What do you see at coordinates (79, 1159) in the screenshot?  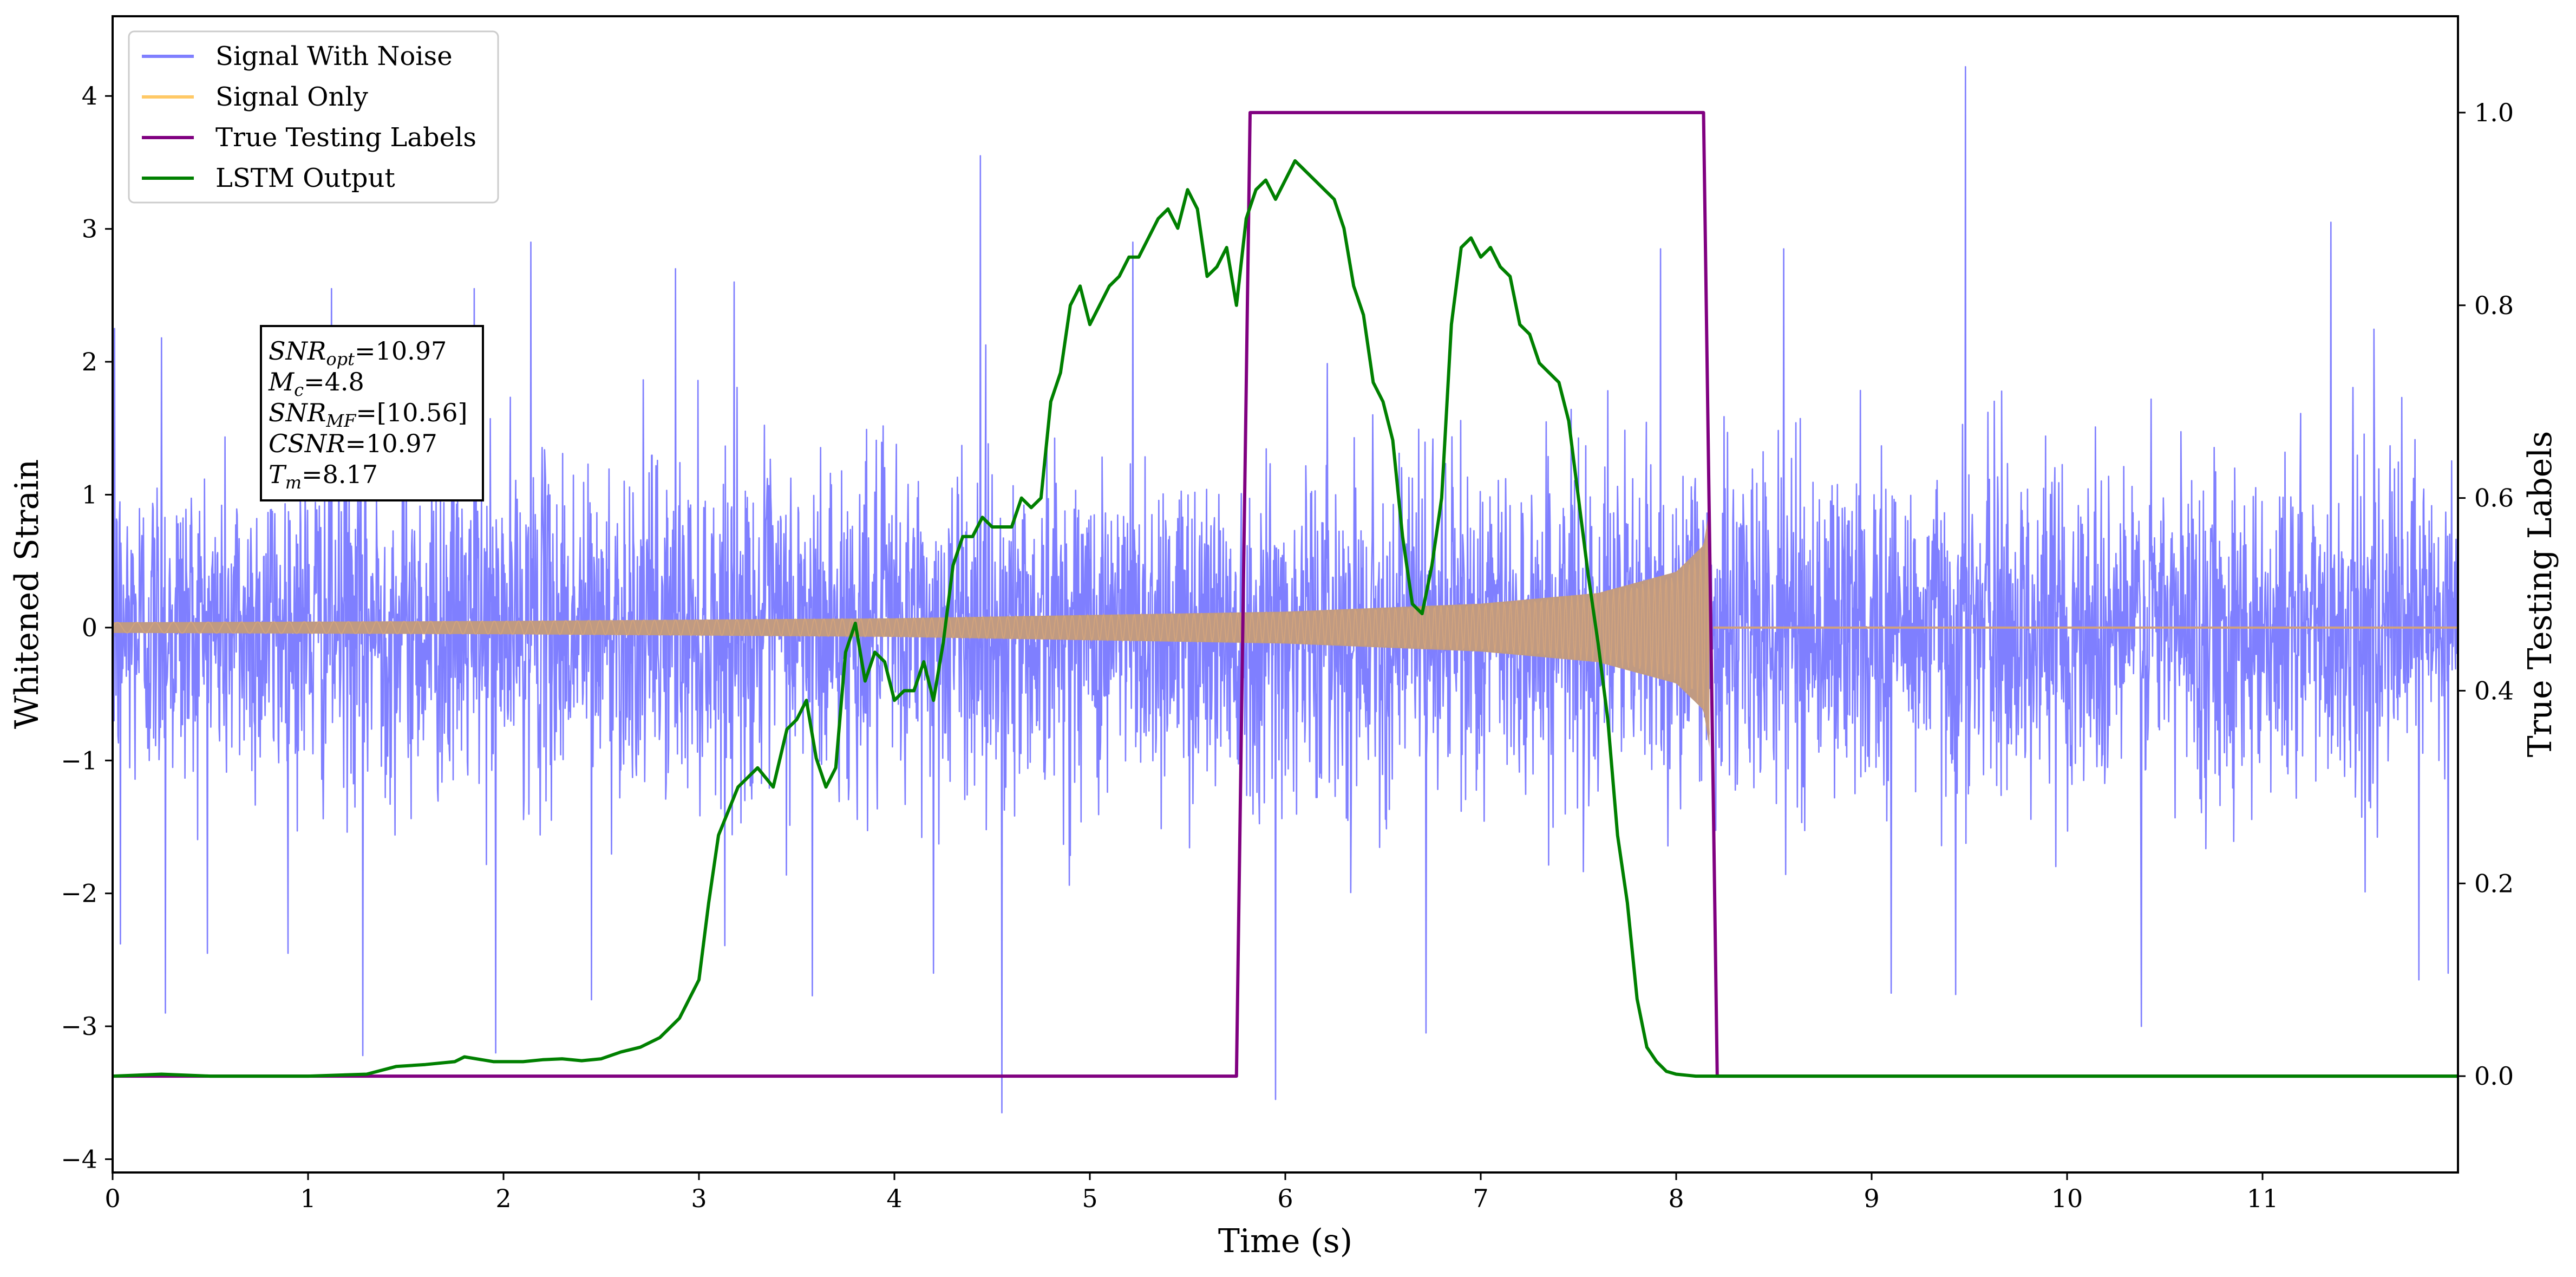 I see `y-tick-label: −4` at bounding box center [79, 1159].